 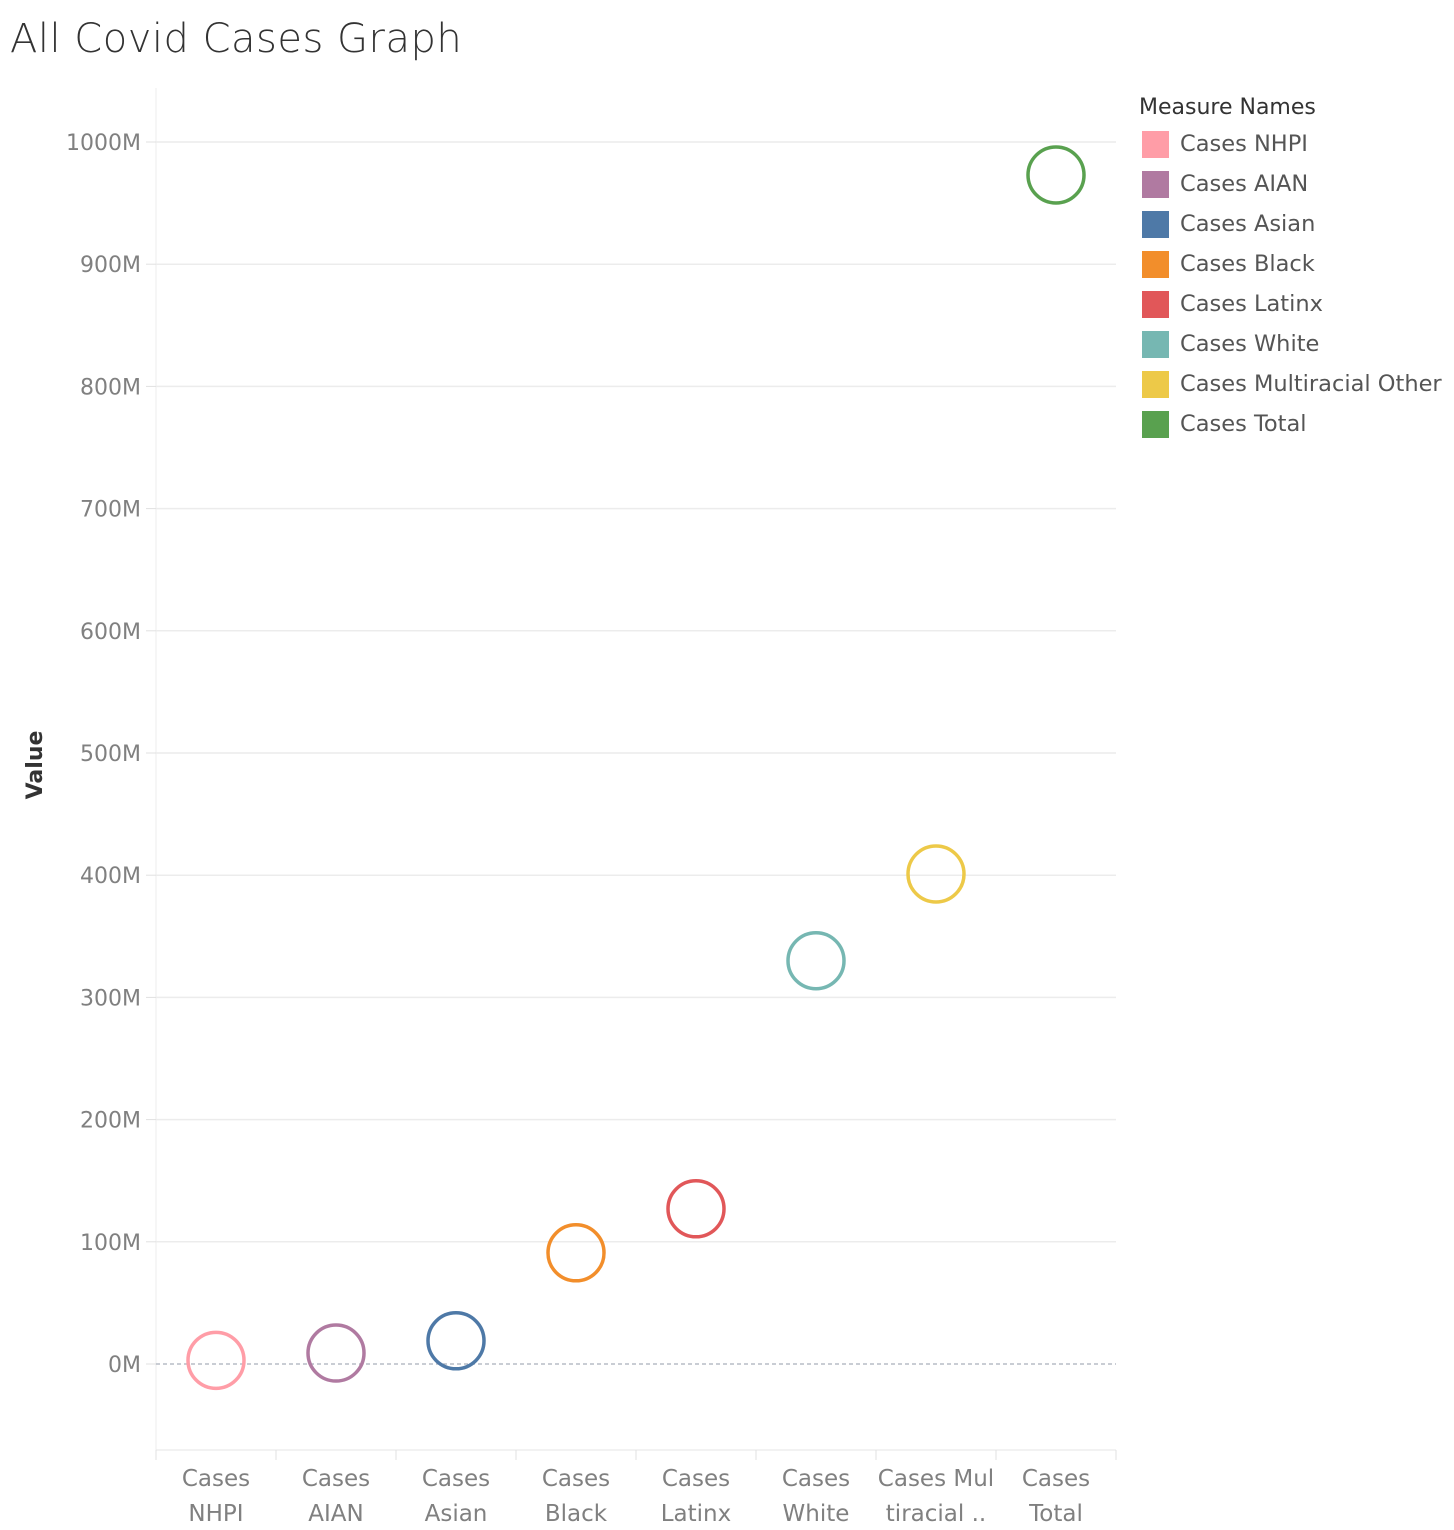 What do you see at coordinates (110, 1121) in the screenshot?
I see `y-tick-label: 200M` at bounding box center [110, 1121].